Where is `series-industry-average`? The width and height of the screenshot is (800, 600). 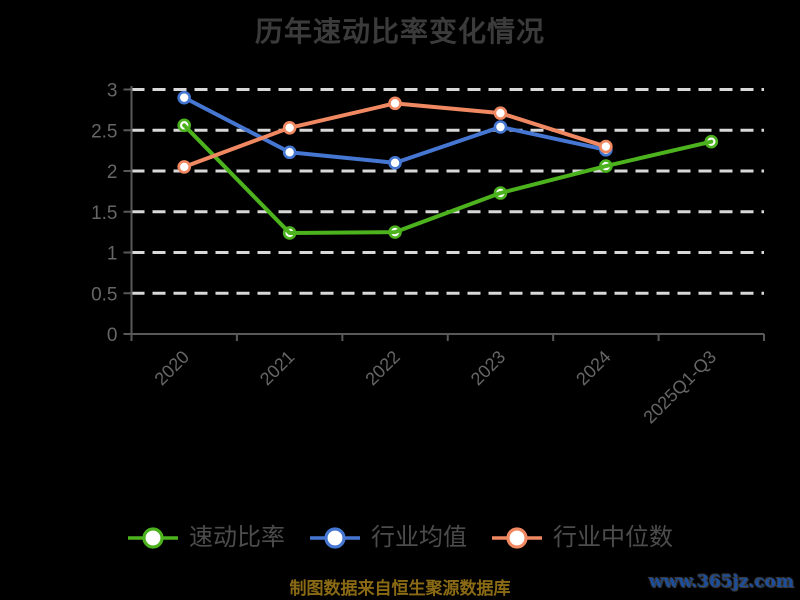 series-industry-average is located at coordinates (395, 130).